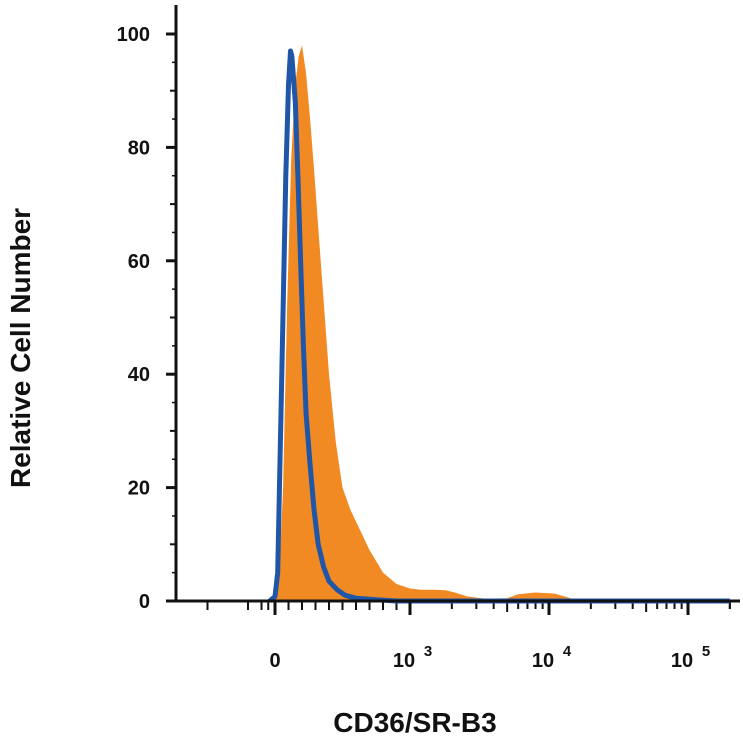 Image resolution: width=743 pixels, height=745 pixels. Describe the element at coordinates (133, 35) in the screenshot. I see `y-tick-label: 100` at that location.